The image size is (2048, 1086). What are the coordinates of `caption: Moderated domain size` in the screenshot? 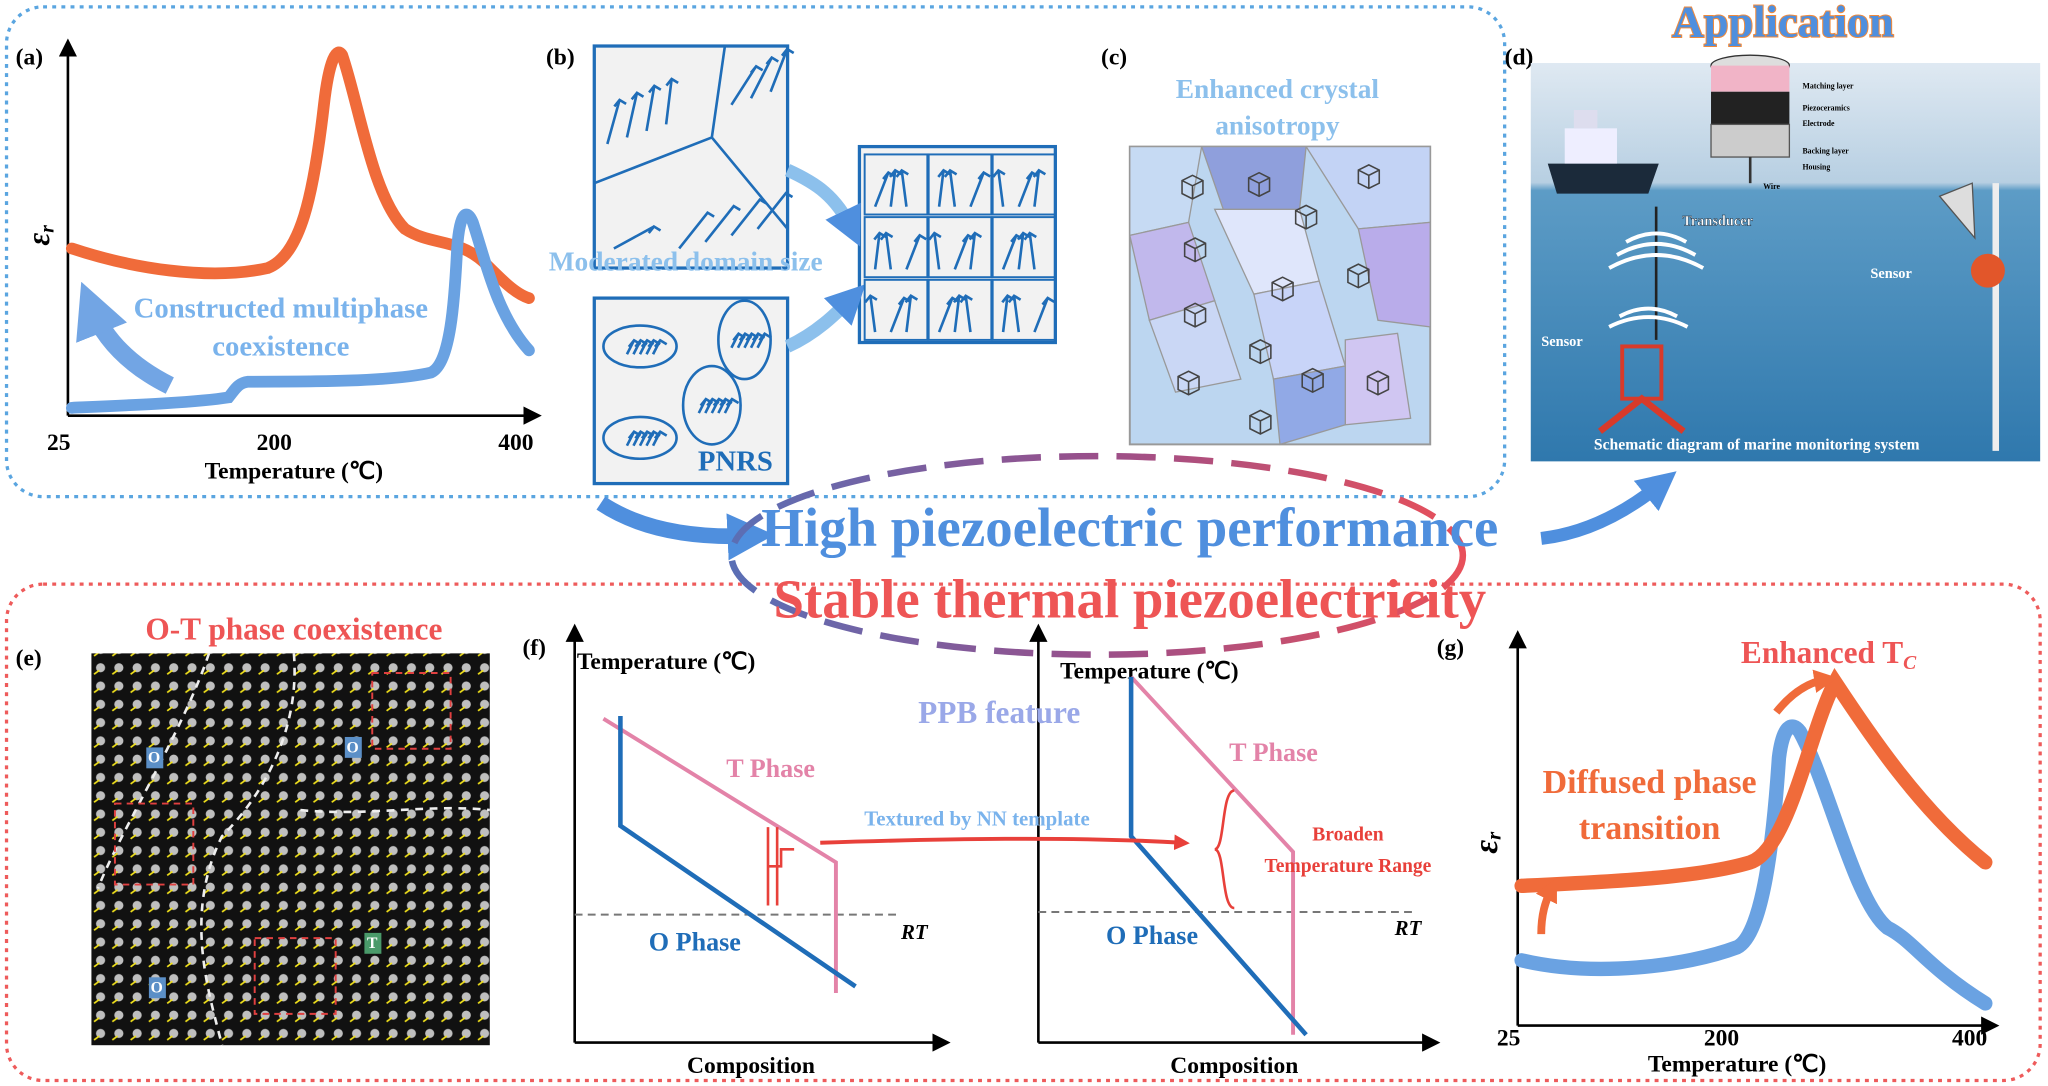 It's located at (686, 261).